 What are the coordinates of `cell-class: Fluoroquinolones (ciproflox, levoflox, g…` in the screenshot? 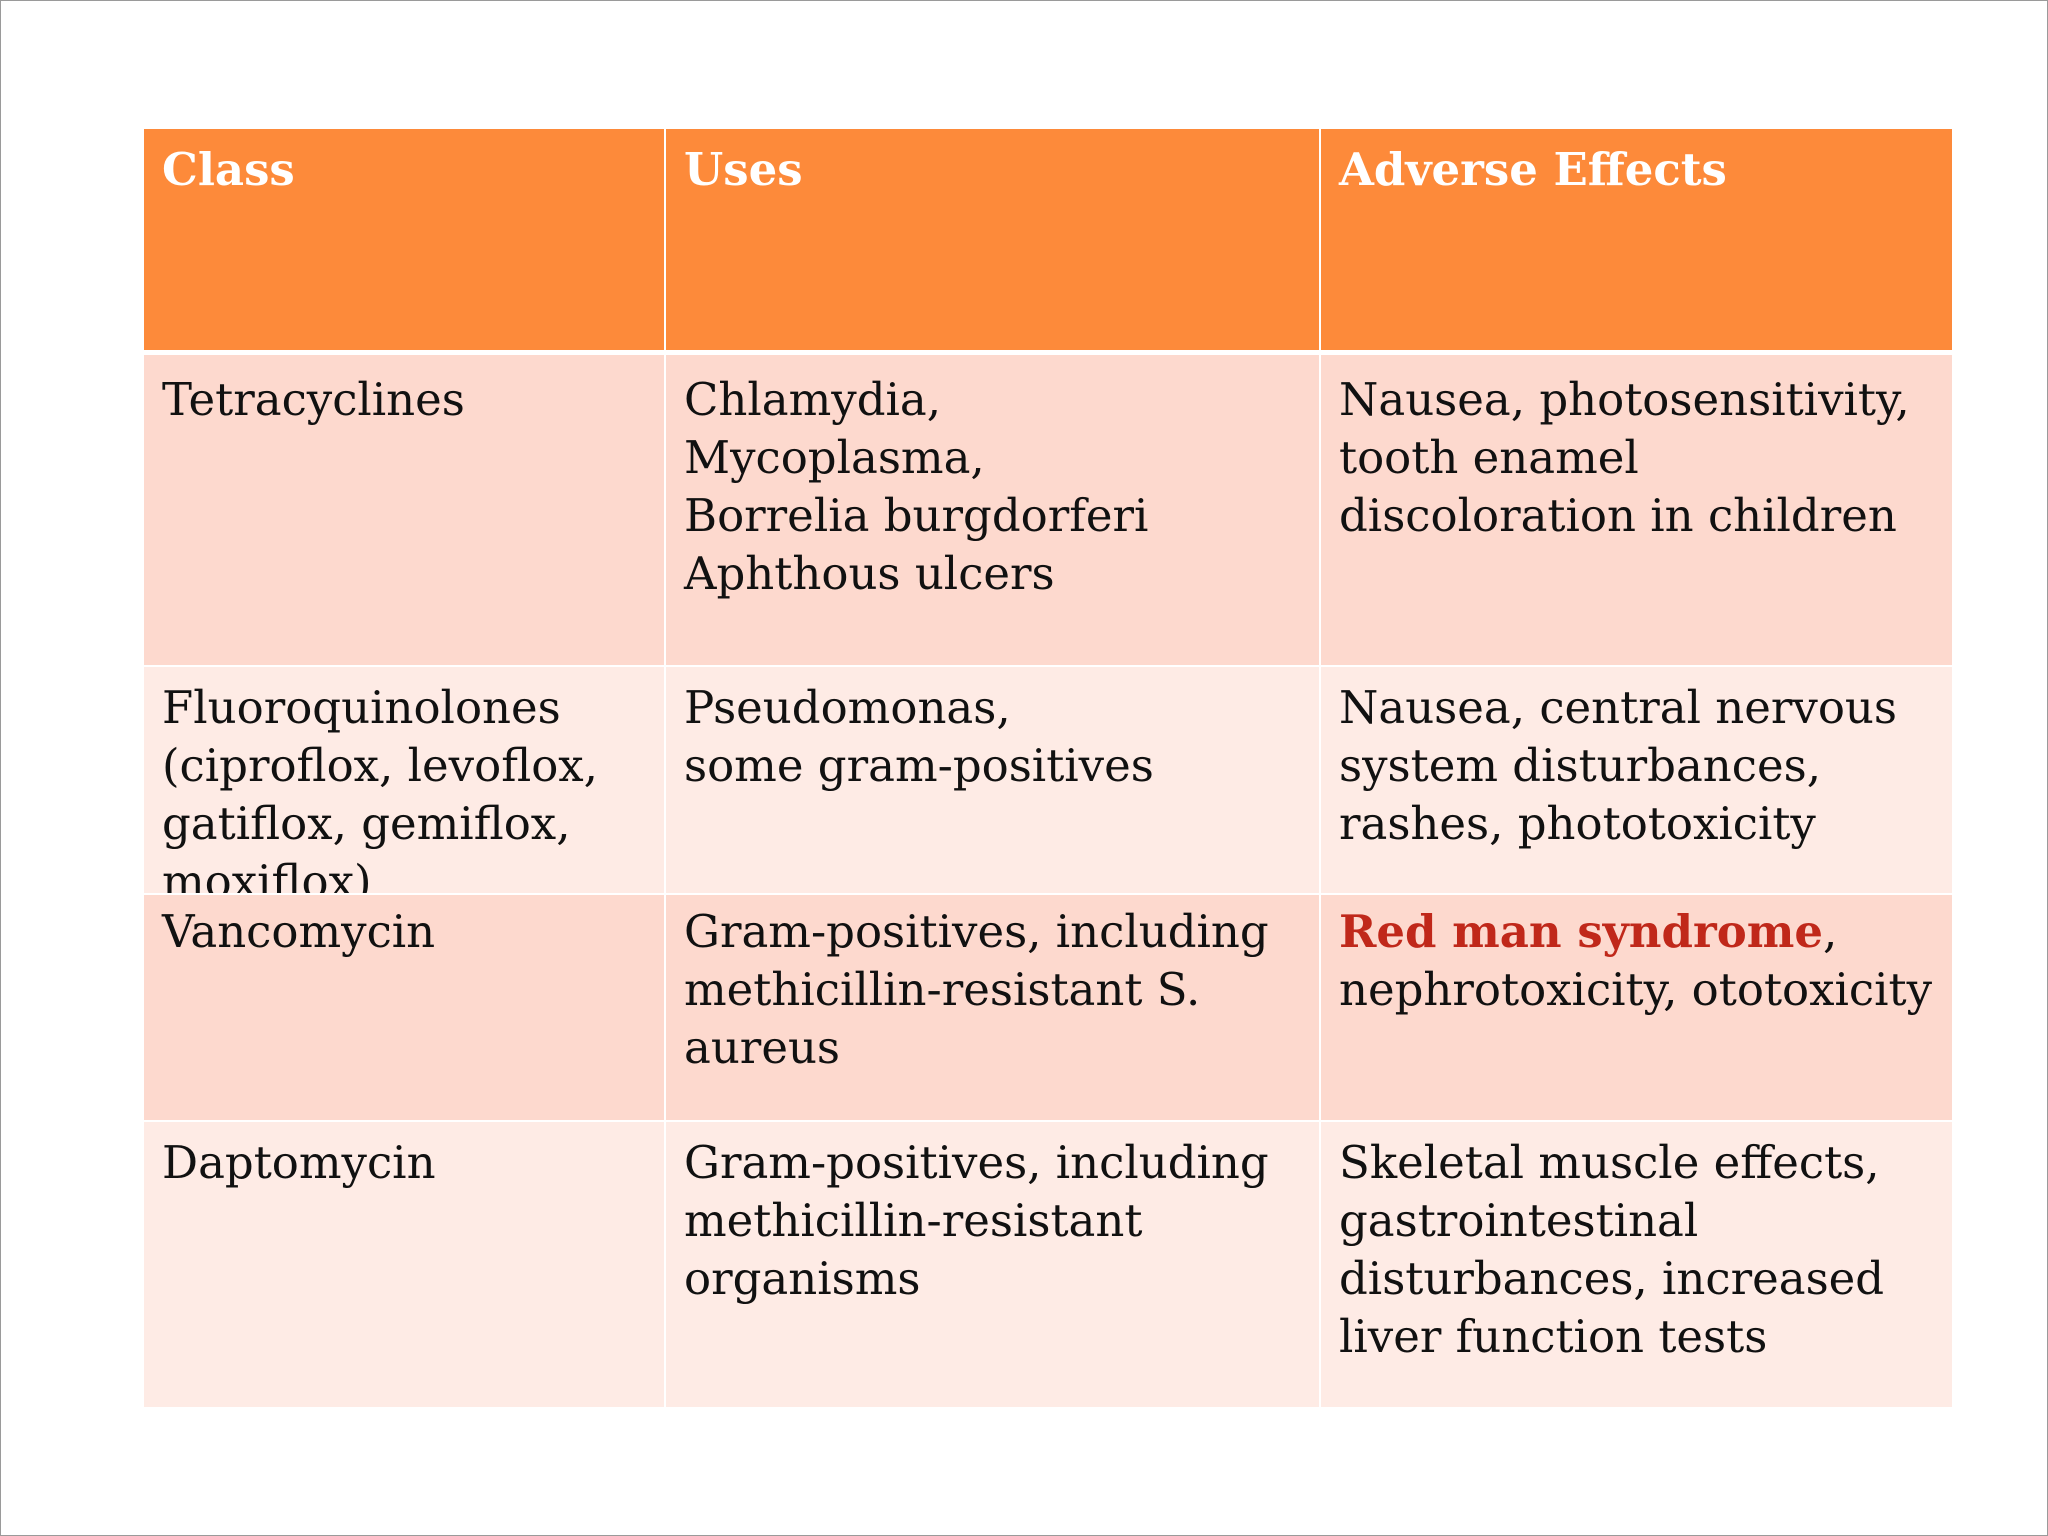 It's located at (405, 780).